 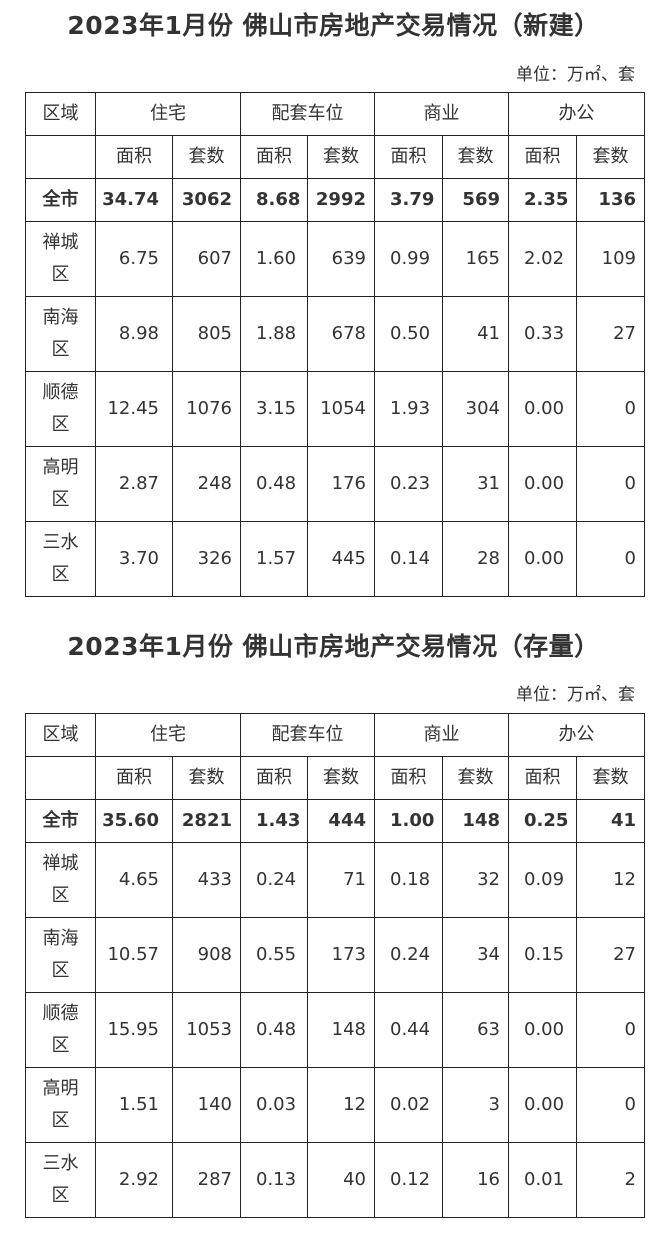 I want to click on value-cell: 63, so click(x=475, y=1030).